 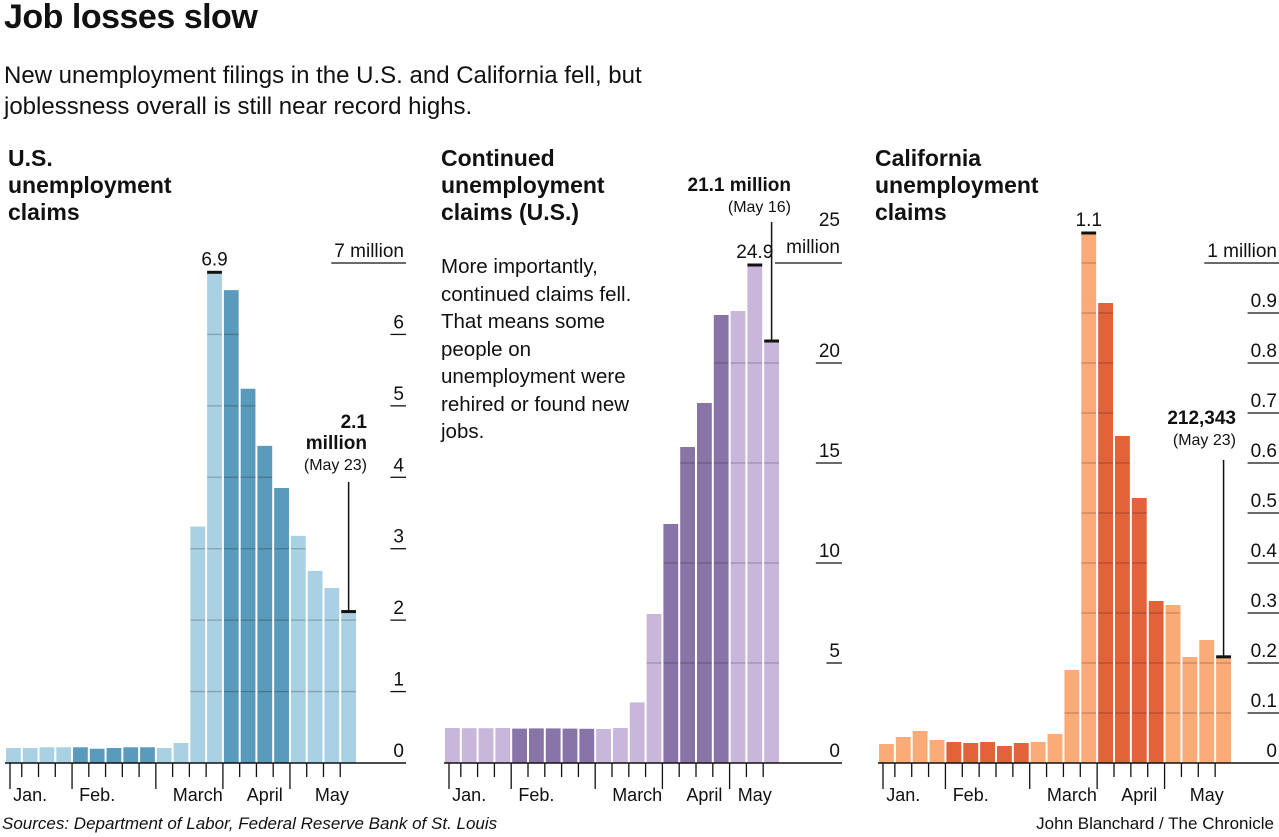 What do you see at coordinates (957, 185) in the screenshot?
I see `chart-title: California unemployment claims` at bounding box center [957, 185].